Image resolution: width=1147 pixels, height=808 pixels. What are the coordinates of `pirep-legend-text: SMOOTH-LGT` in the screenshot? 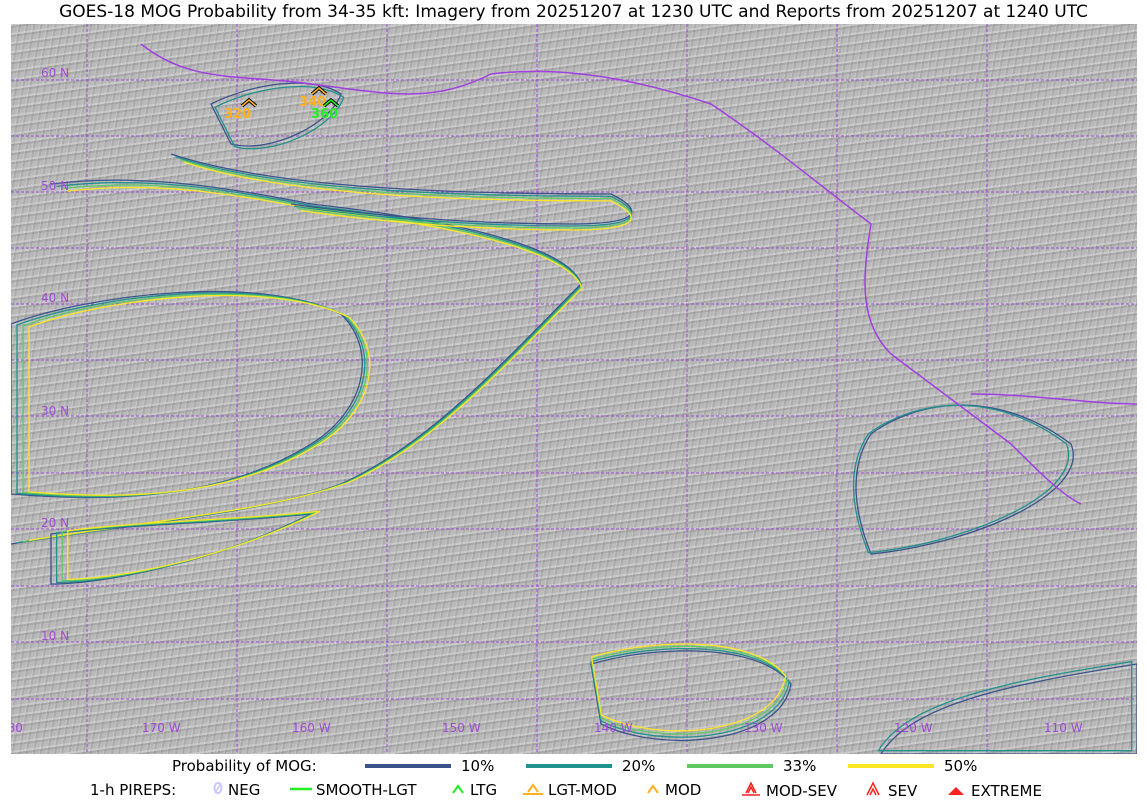 It's located at (366, 790).